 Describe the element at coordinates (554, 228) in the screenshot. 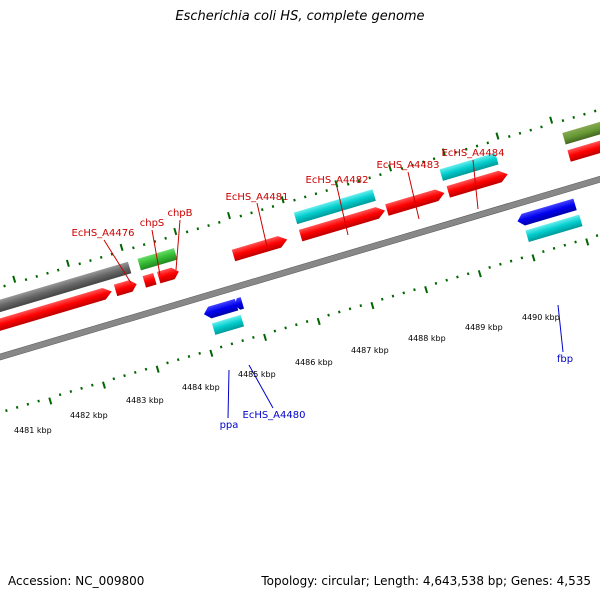

I see `gene-fbp-cyan` at that location.